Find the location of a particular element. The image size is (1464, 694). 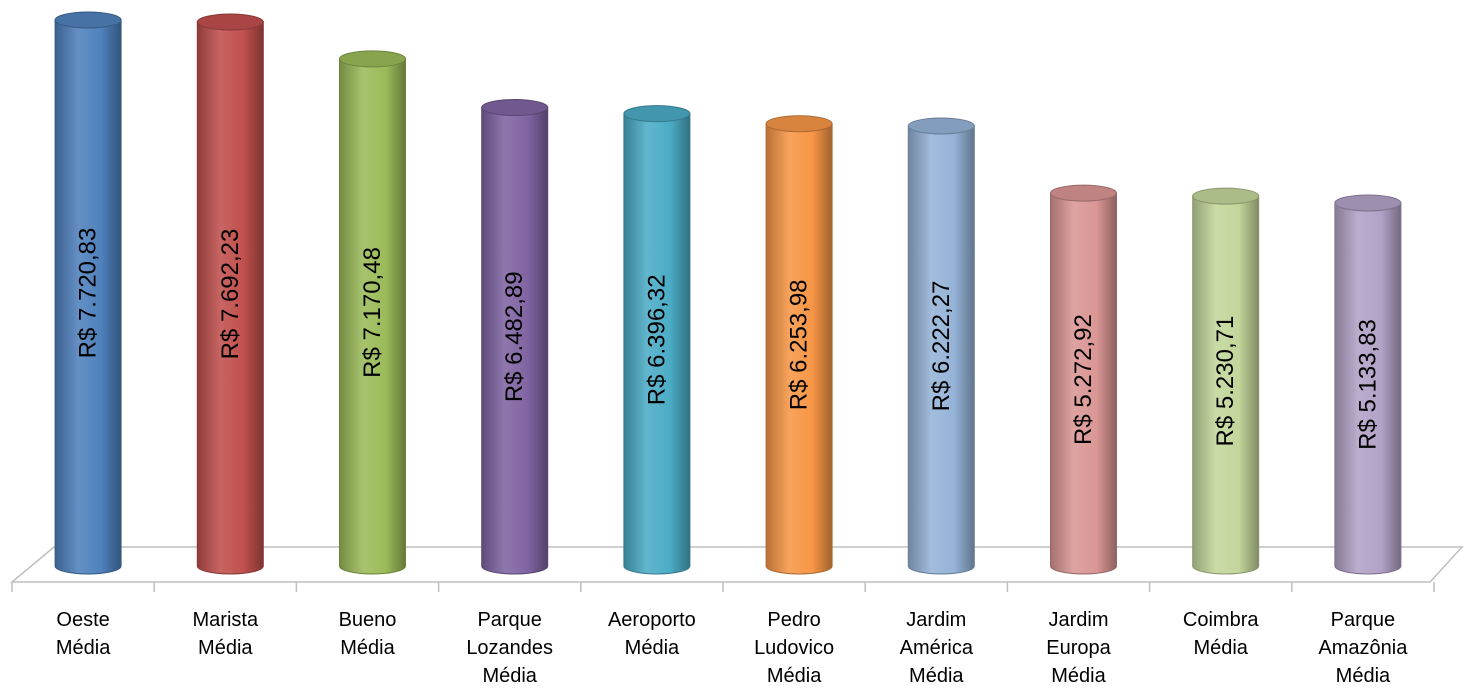

bar-6: R$ 6.222,27 is located at coordinates (941, 346).